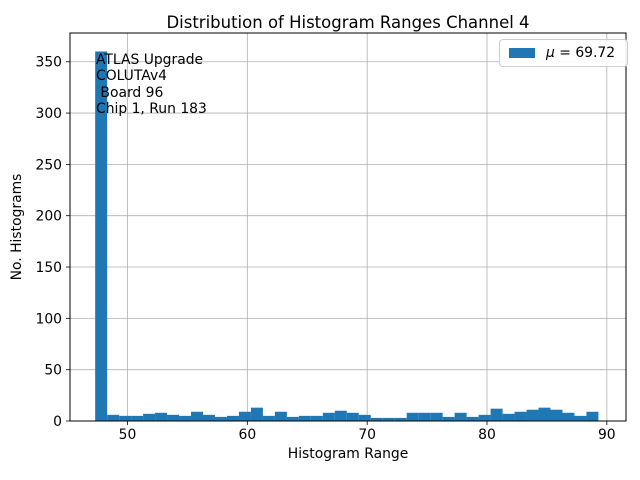 This screenshot has height=480, width=640. Describe the element at coordinates (53, 371) in the screenshot. I see `y-tick-label: 50` at that location.